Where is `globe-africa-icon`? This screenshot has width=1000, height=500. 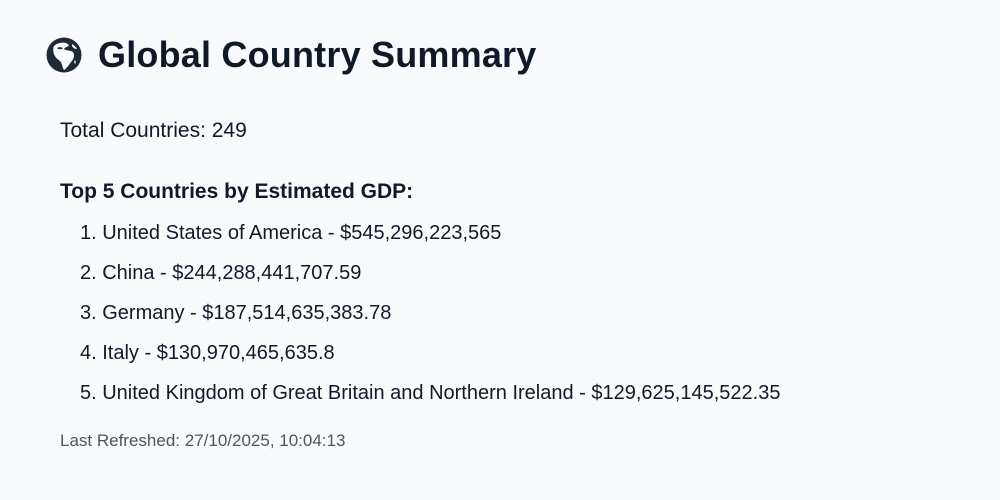 globe-africa-icon is located at coordinates (64, 55).